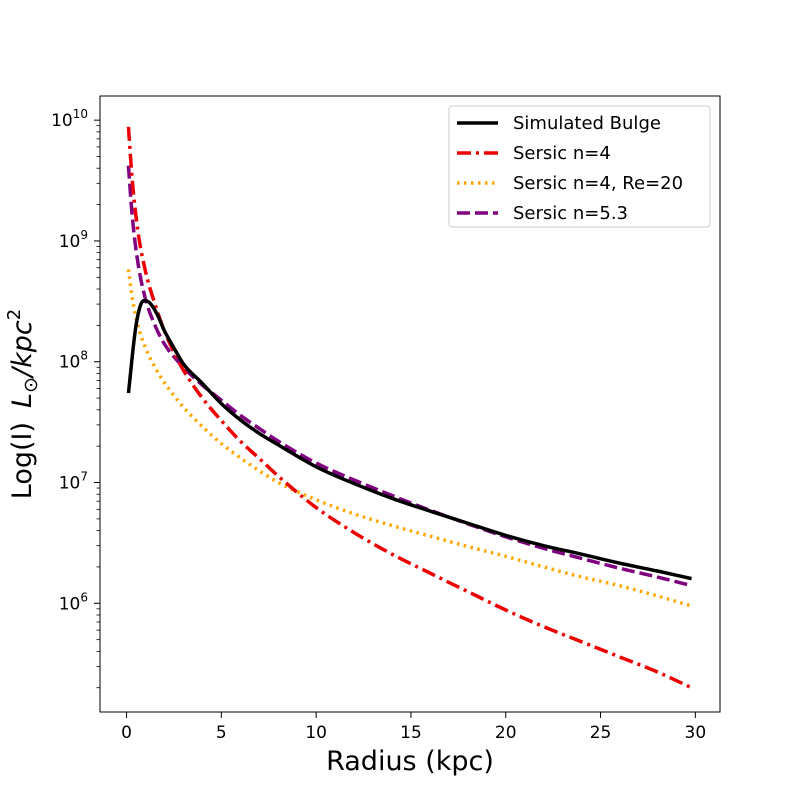  Describe the element at coordinates (22, 400) in the screenshot. I see `y-axis-label-unit-l: L` at that location.